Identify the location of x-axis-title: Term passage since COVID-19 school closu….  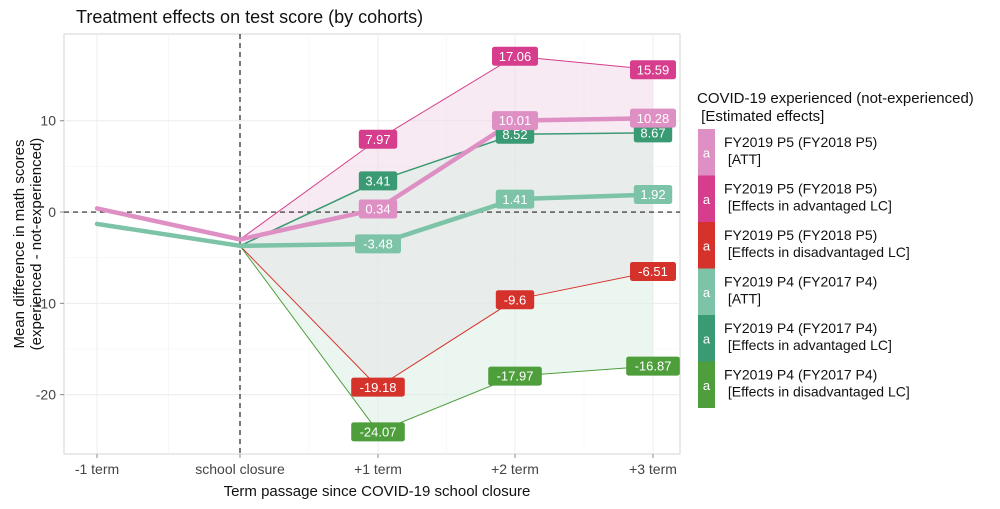
(377, 491).